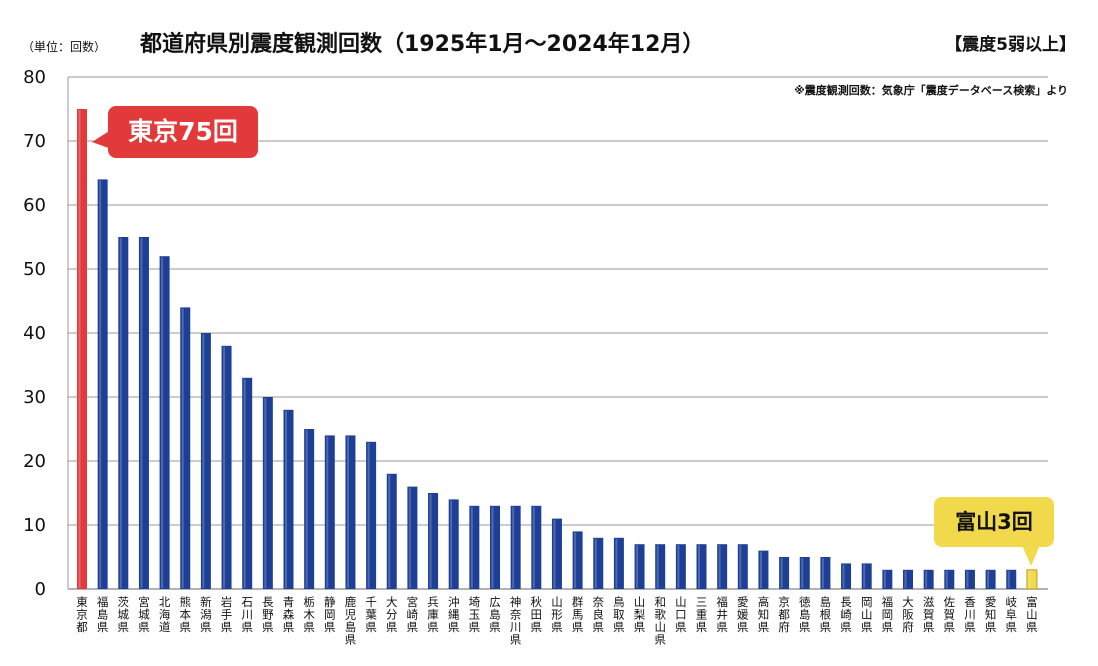 This screenshot has width=1098, height=666. I want to click on x-tick-label: 山口県, so click(681, 614).